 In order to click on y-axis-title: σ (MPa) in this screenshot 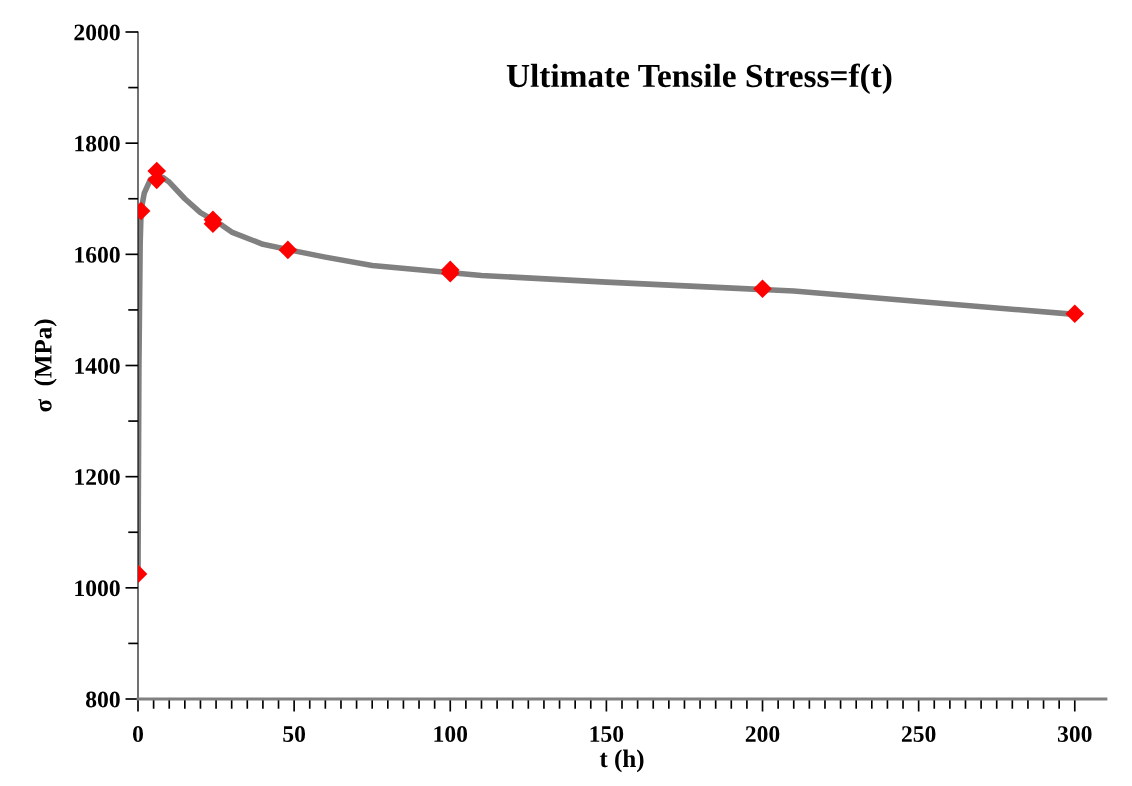, I will do `click(45, 365)`.